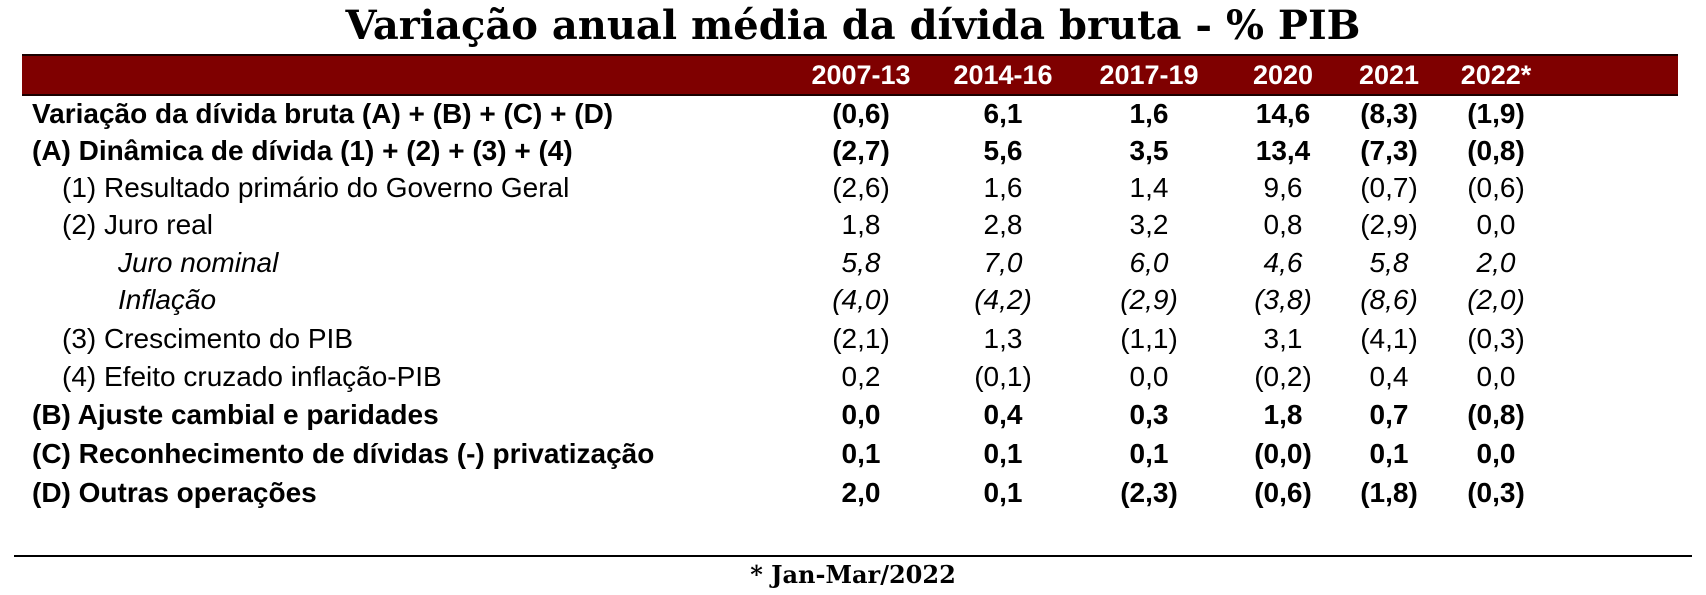 The width and height of the screenshot is (1706, 595). I want to click on table-cell: 0,8, so click(1283, 224).